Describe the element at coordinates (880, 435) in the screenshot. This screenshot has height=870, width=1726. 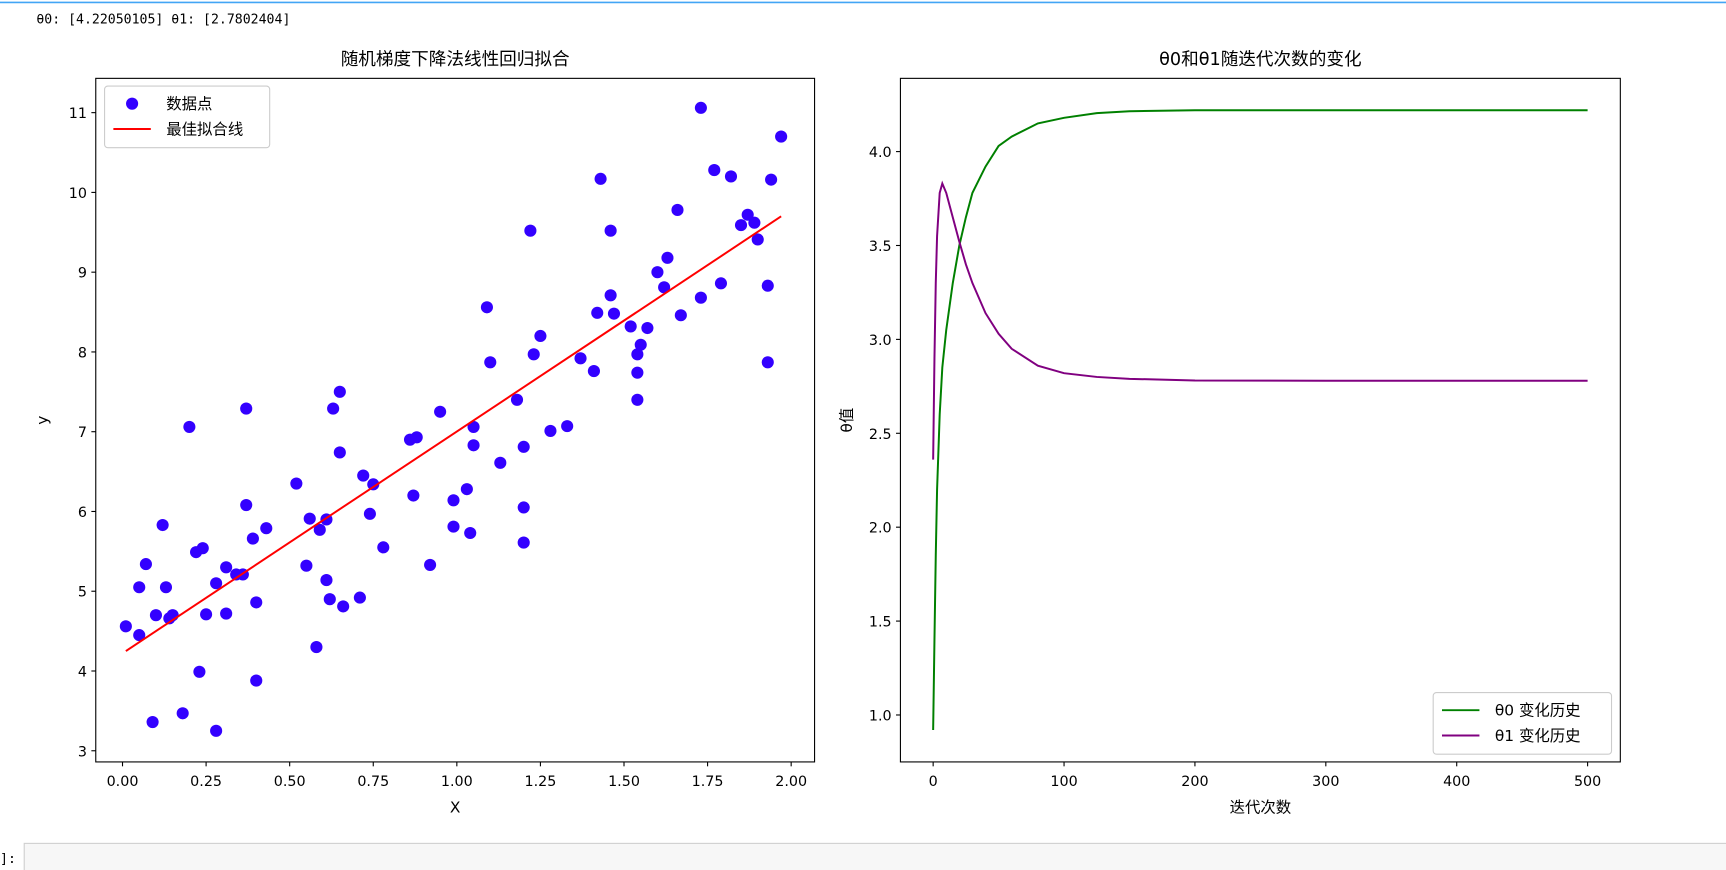
I see `y-tick-label: 2.5` at that location.